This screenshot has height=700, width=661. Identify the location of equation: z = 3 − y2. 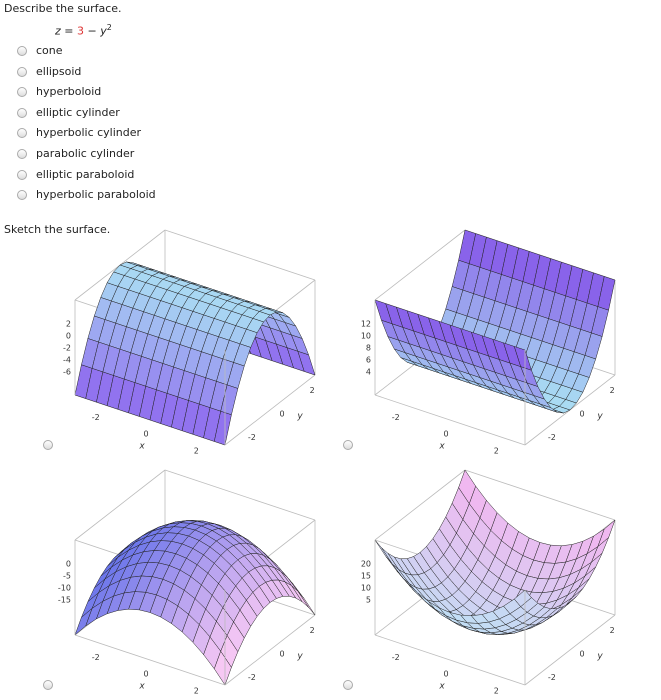
(83, 30).